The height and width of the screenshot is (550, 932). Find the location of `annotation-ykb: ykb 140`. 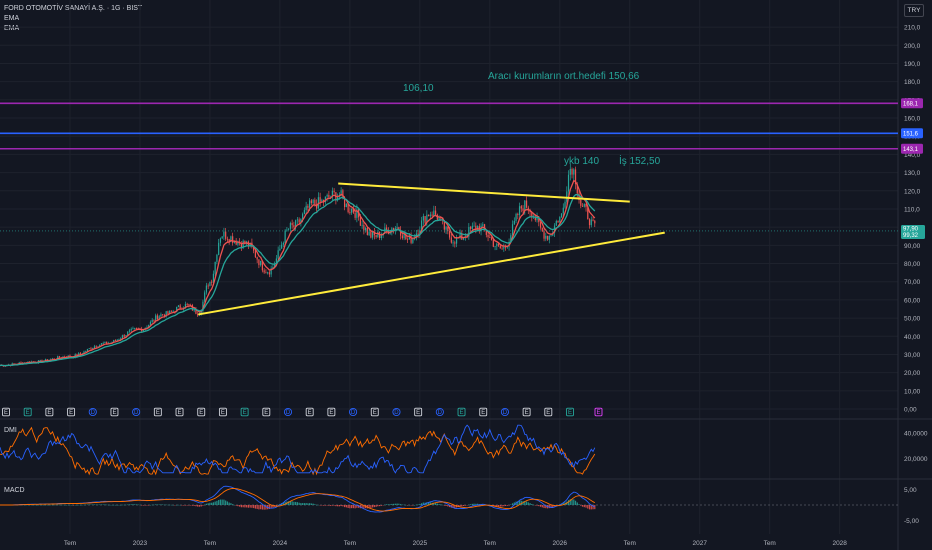

annotation-ykb: ykb 140 is located at coordinates (581, 161).